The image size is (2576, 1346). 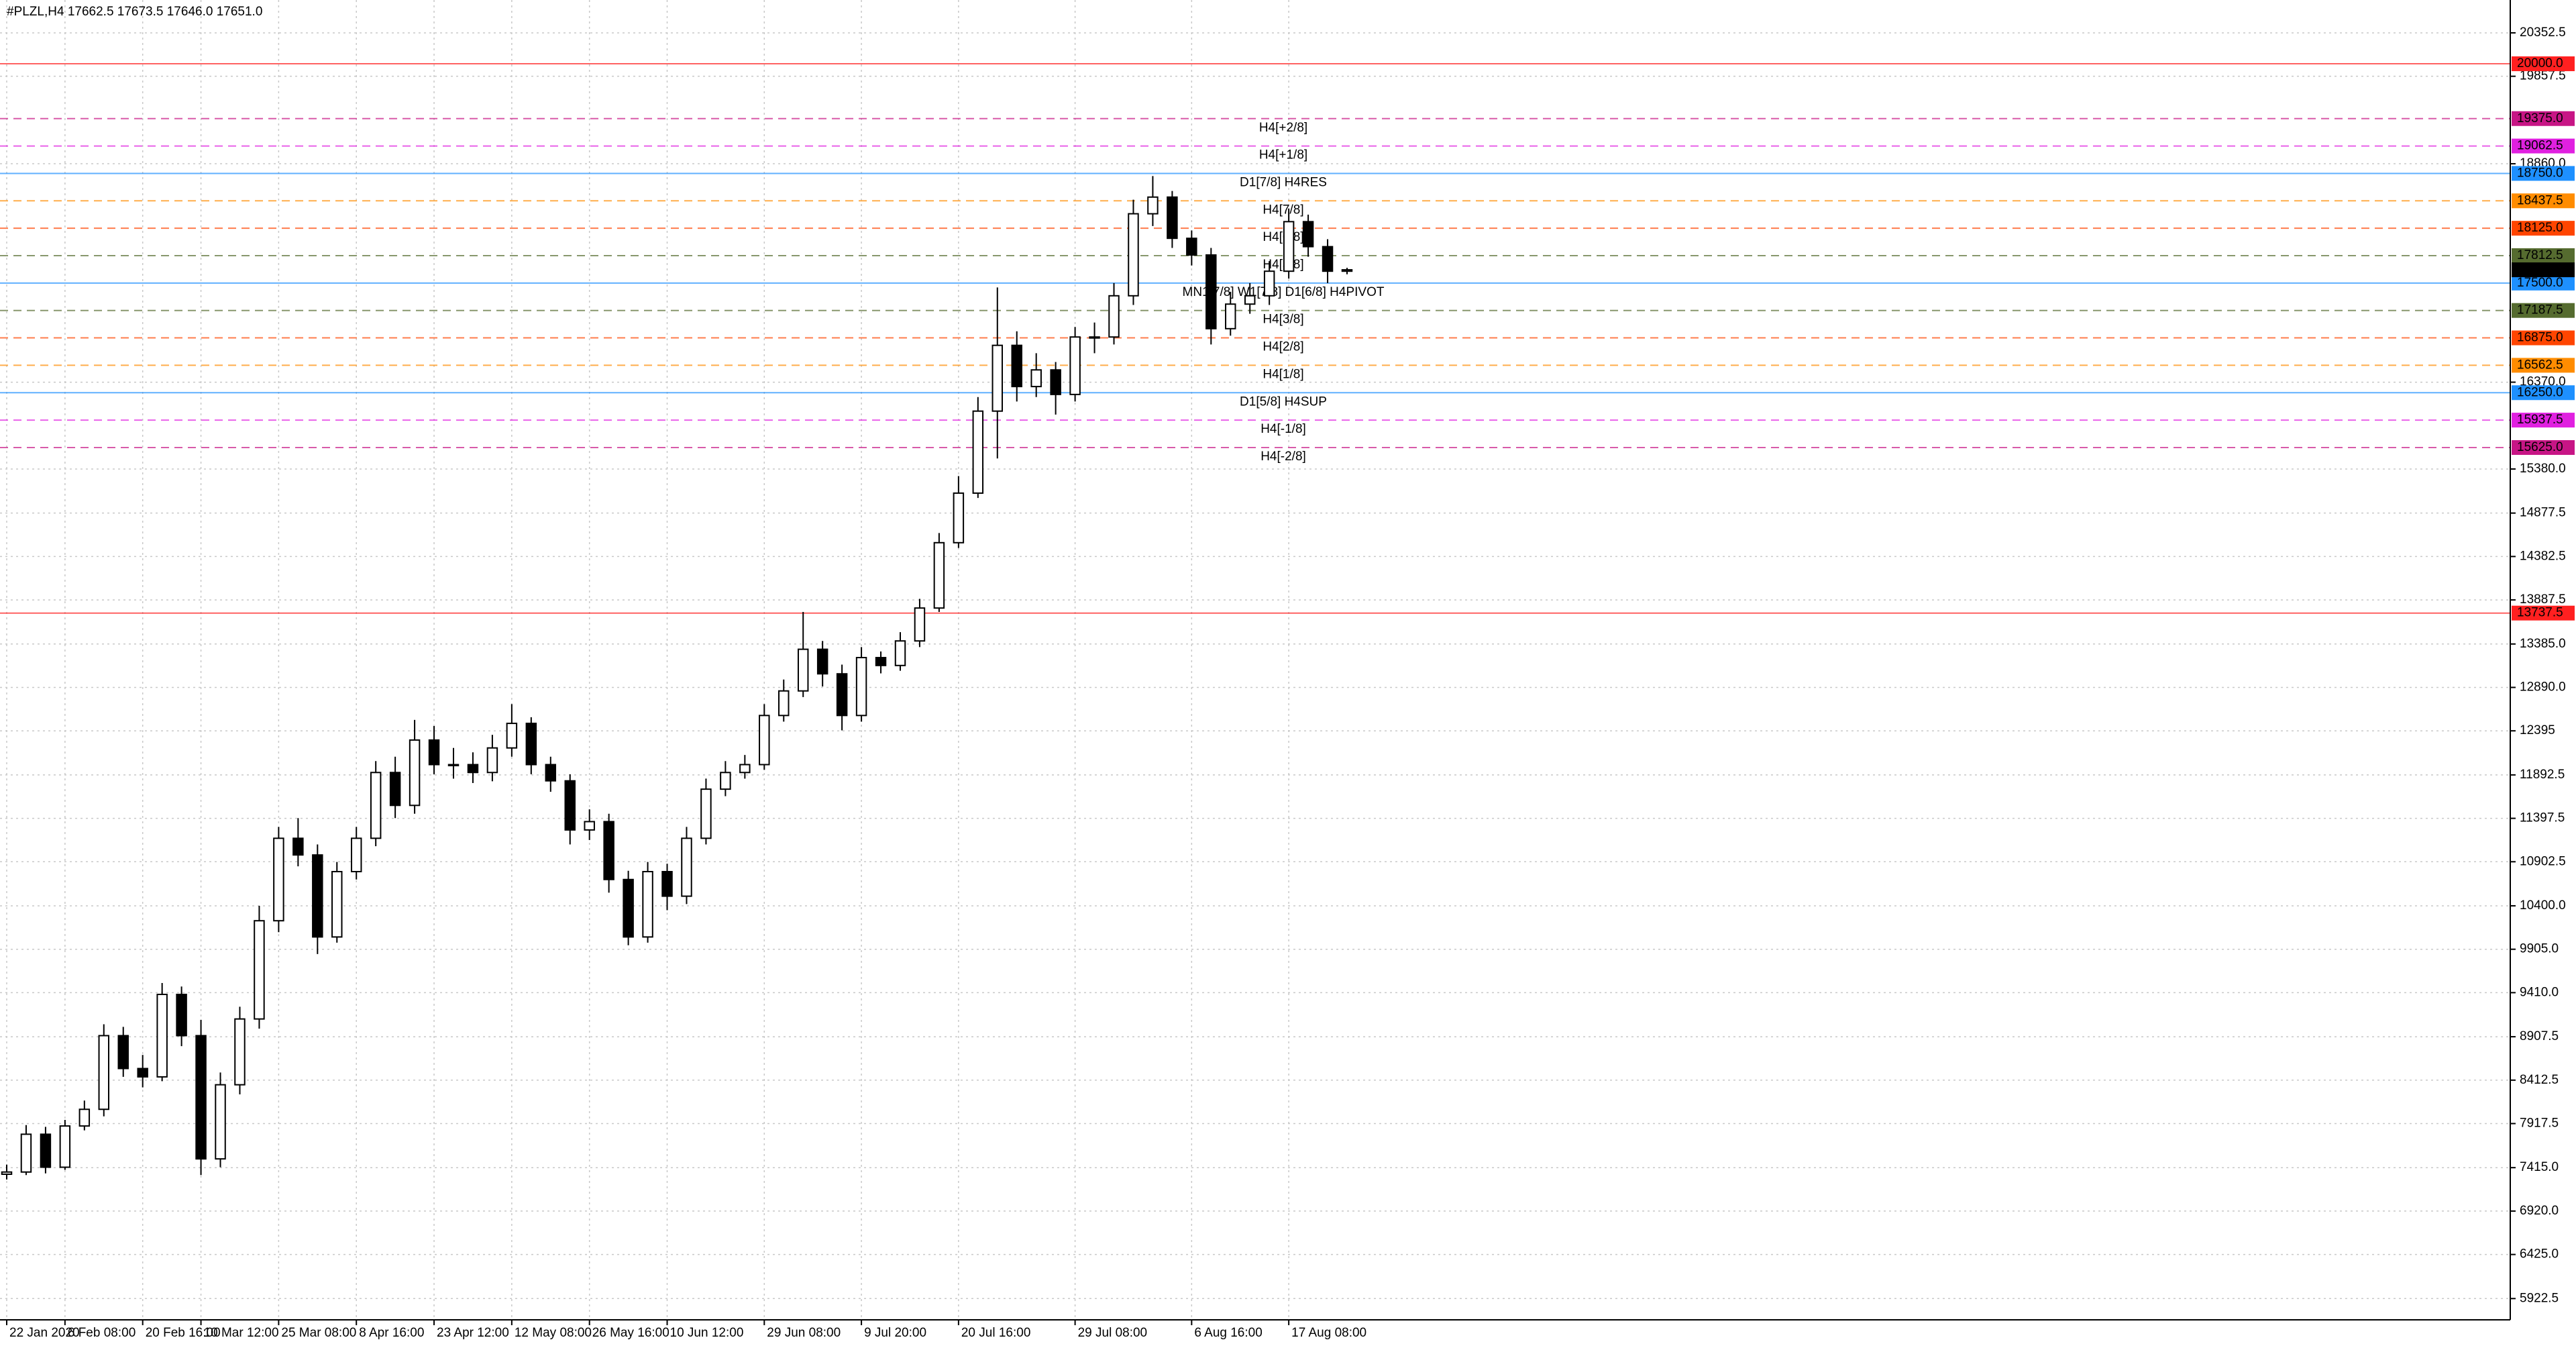 What do you see at coordinates (2540, 269) in the screenshot?
I see `last-price-label: 17651.0` at bounding box center [2540, 269].